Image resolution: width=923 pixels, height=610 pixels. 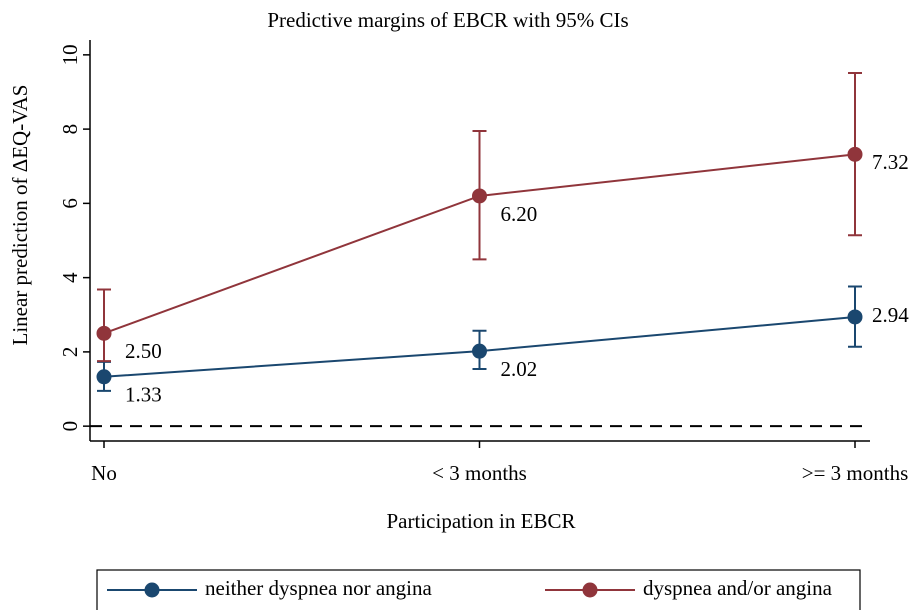 What do you see at coordinates (70, 426) in the screenshot?
I see `y-tick-label: 0` at bounding box center [70, 426].